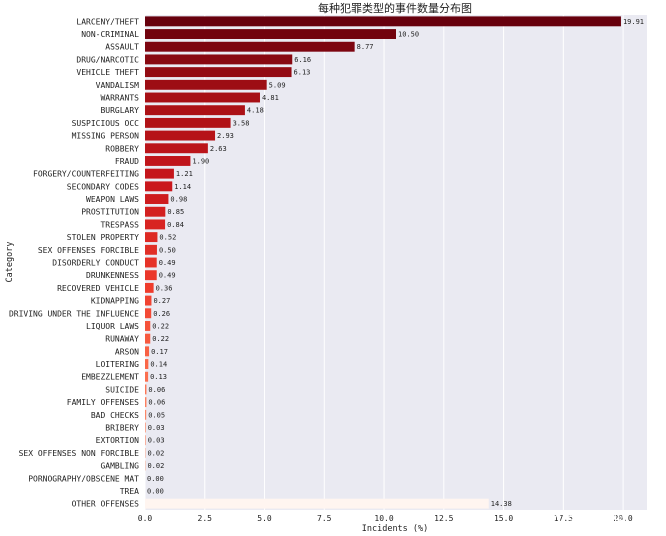 This screenshot has width=666, height=536. Describe the element at coordinates (184, 174) in the screenshot. I see `value-label: 1.21` at that location.